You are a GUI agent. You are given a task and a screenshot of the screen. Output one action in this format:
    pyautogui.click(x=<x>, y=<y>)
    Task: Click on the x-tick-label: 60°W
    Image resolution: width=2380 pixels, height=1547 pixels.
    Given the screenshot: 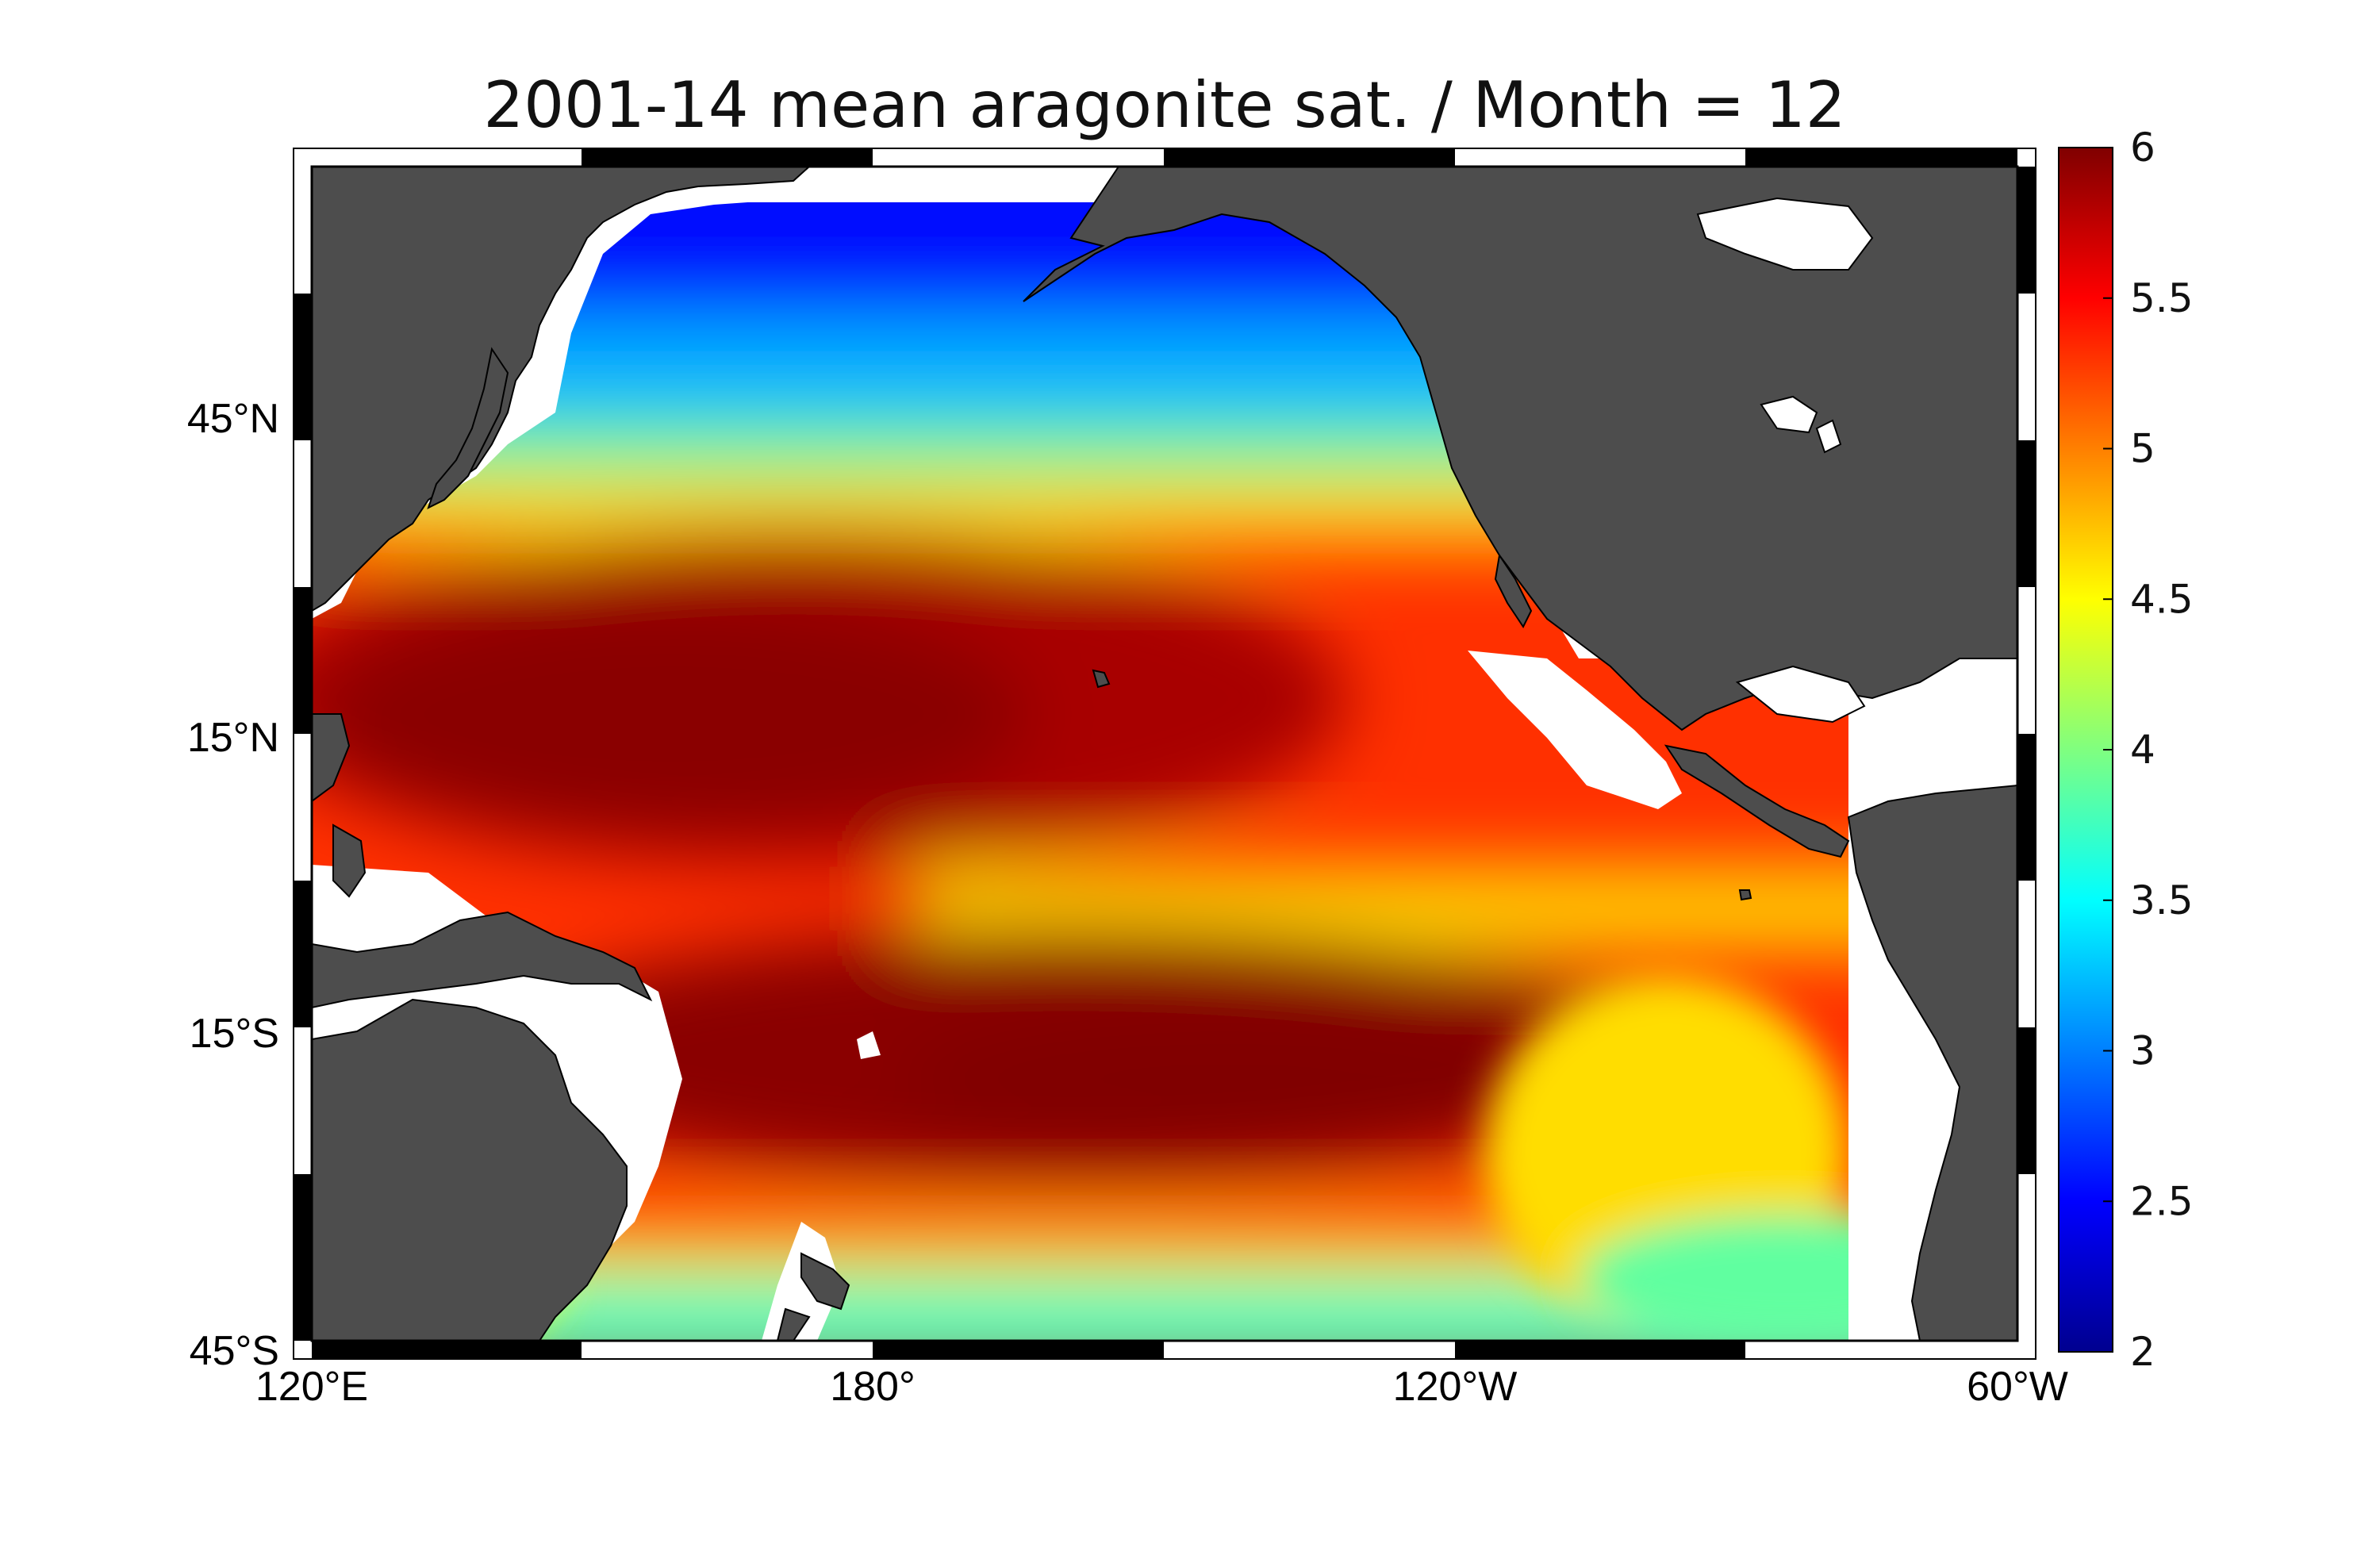 What is the action you would take?
    pyautogui.click(x=2017, y=1387)
    